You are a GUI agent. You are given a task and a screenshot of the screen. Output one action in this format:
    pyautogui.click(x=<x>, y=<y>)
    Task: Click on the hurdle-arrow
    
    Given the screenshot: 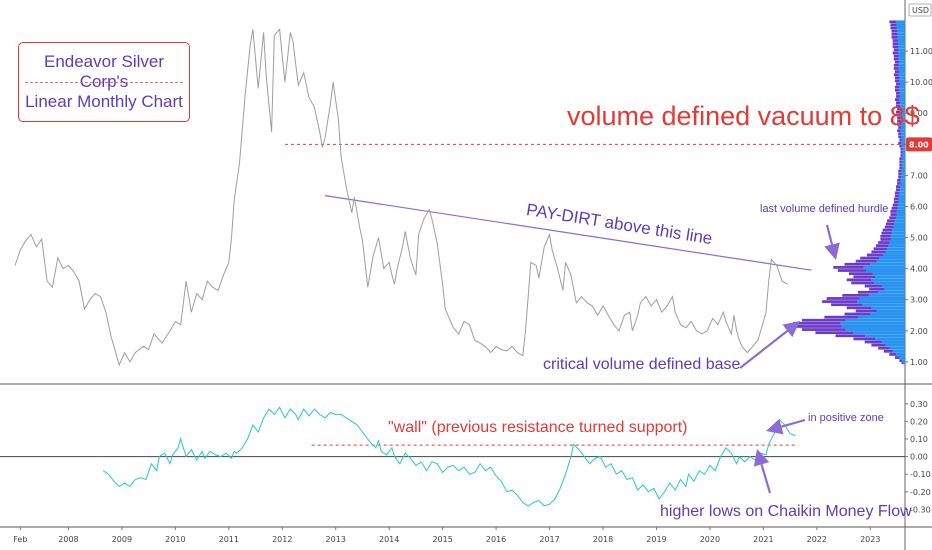 What is the action you would take?
    pyautogui.click(x=832, y=242)
    